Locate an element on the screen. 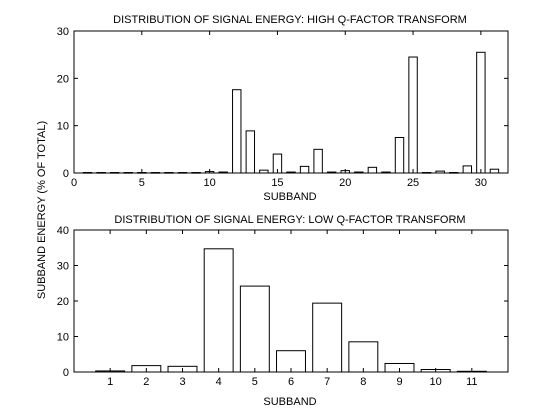  y-axis-label: SUBBAND ENERGY (% OF TOTAL) is located at coordinates (42, 210).